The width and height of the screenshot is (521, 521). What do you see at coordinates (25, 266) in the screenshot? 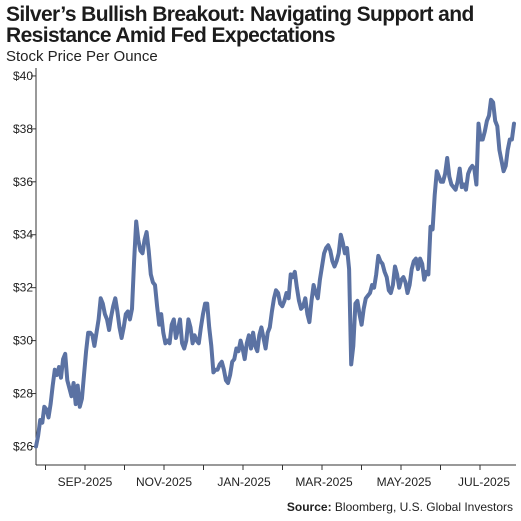
I see `y-axis: $26 $28 $30 $32 $34 $36 $38 $40` at bounding box center [25, 266].